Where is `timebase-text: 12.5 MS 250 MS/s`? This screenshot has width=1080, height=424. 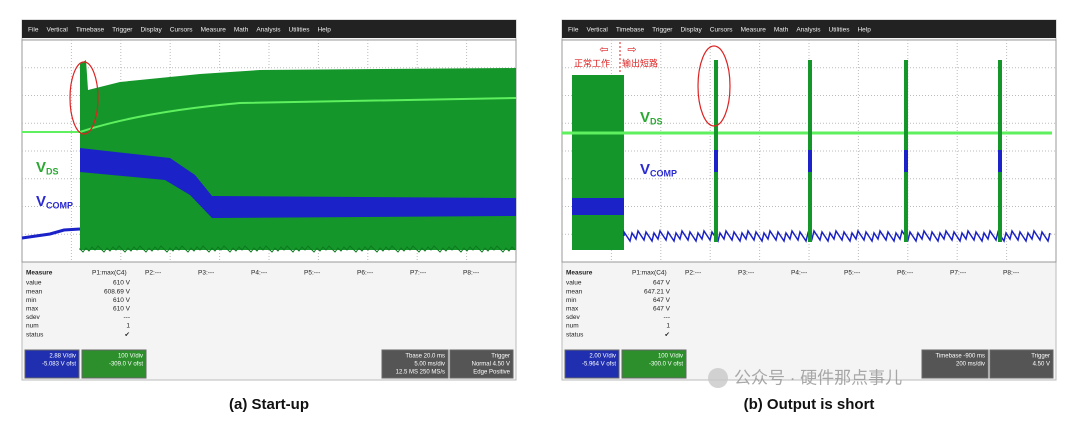 timebase-text: 12.5 MS 250 MS/s is located at coordinates (420, 373).